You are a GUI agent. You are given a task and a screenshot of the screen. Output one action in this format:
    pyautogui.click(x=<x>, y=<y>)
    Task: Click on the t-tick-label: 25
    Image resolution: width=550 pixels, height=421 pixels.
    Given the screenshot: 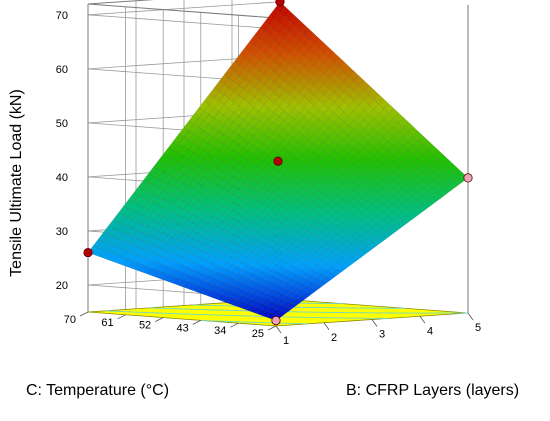 What is the action you would take?
    pyautogui.click(x=258, y=334)
    